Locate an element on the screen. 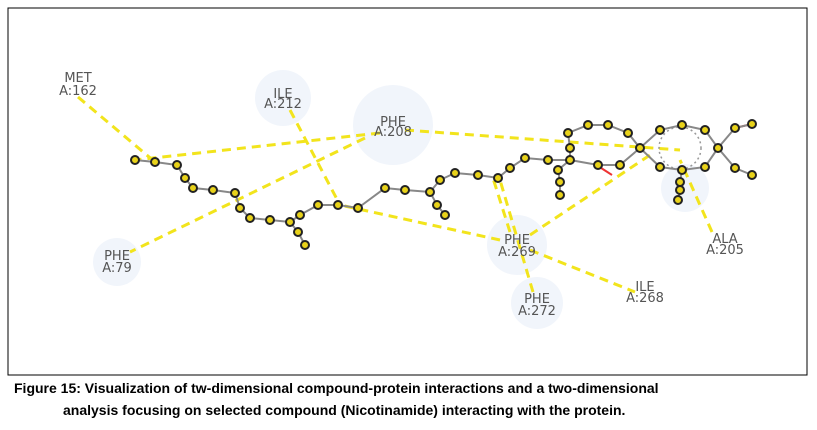 The width and height of the screenshot is (817, 430). residue-name: MET is located at coordinates (77, 78).